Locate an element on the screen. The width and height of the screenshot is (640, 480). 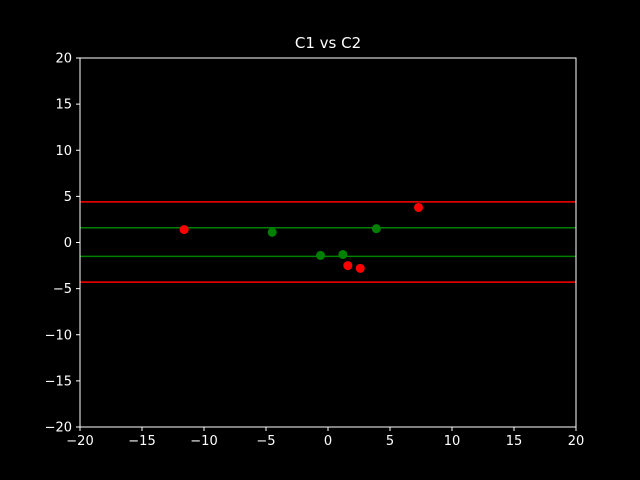
y-tick-label: −20 is located at coordinates (58, 428).